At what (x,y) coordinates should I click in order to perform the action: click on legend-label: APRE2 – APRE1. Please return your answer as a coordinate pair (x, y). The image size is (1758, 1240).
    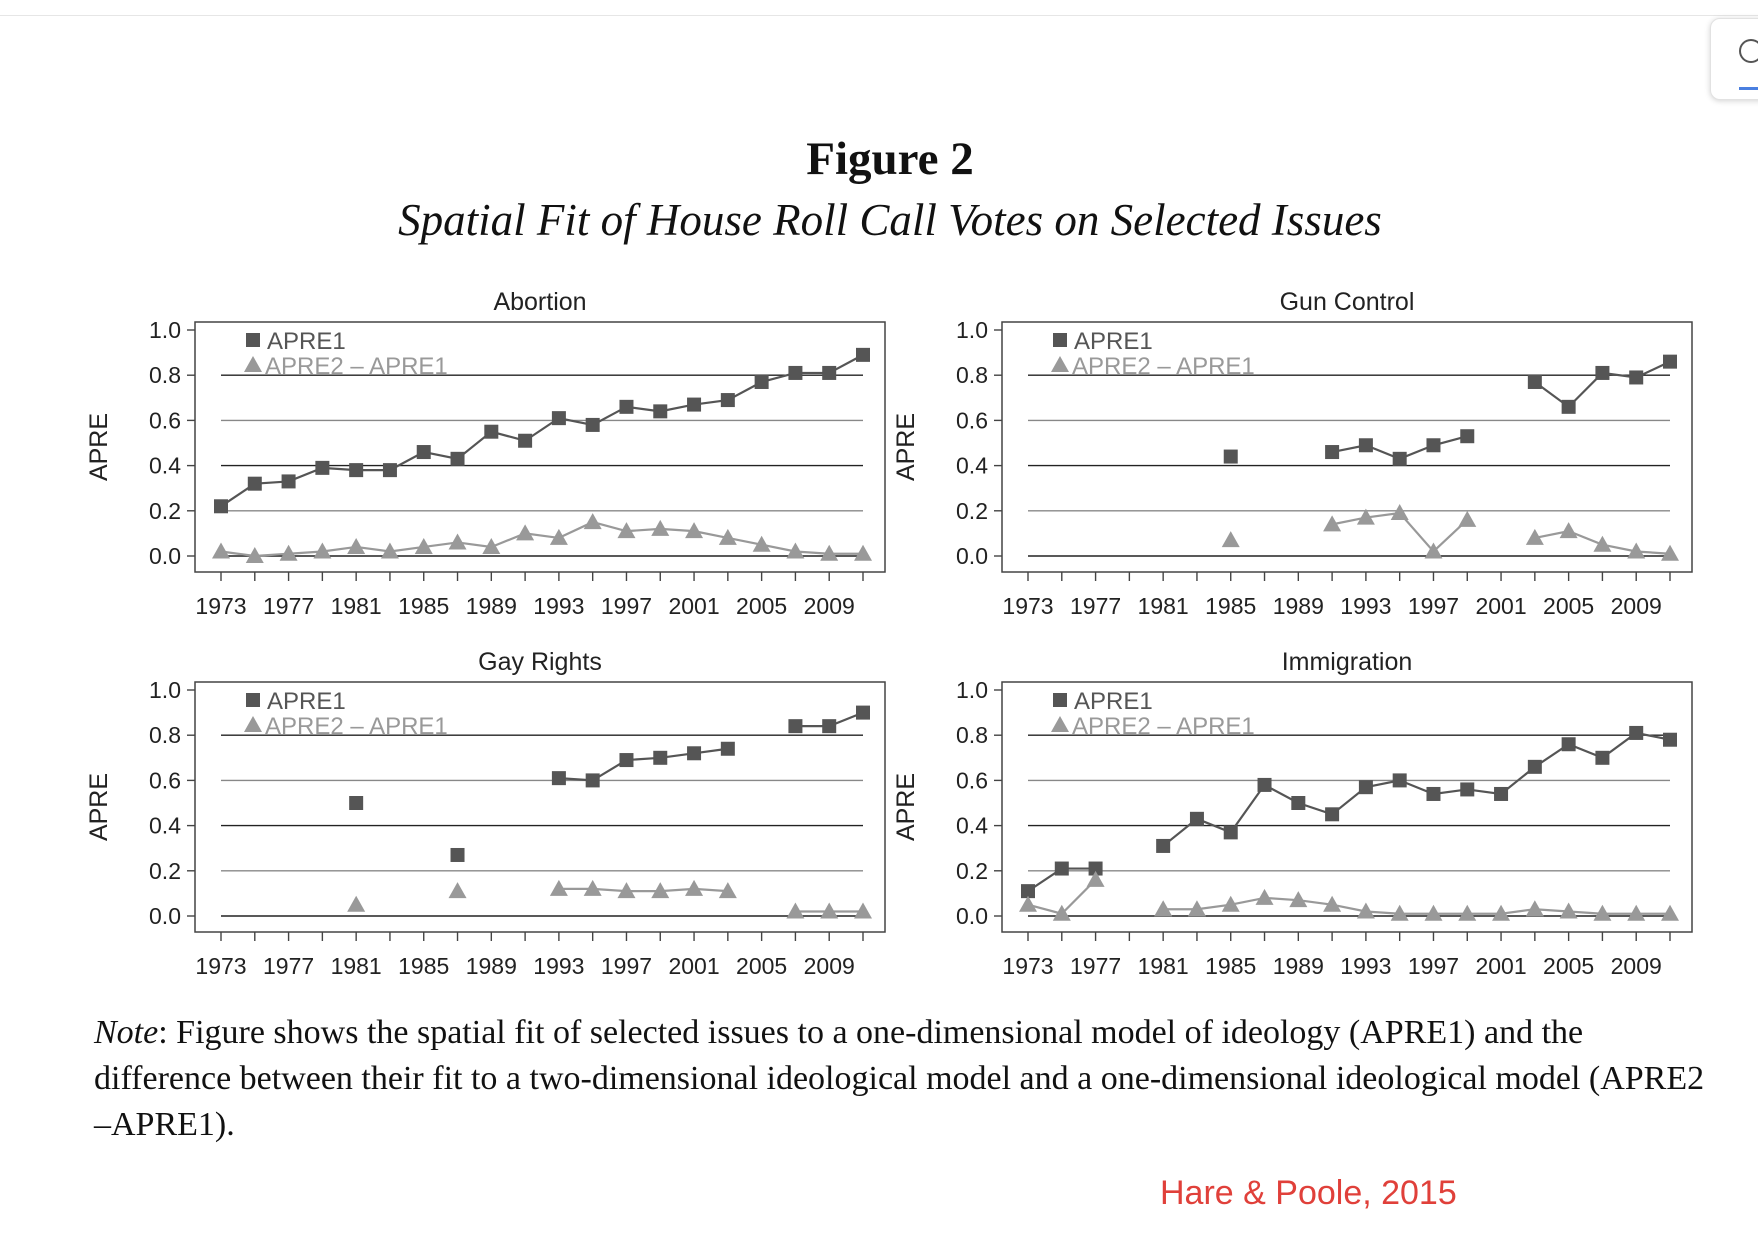
    Looking at the image, I should click on (1163, 726).